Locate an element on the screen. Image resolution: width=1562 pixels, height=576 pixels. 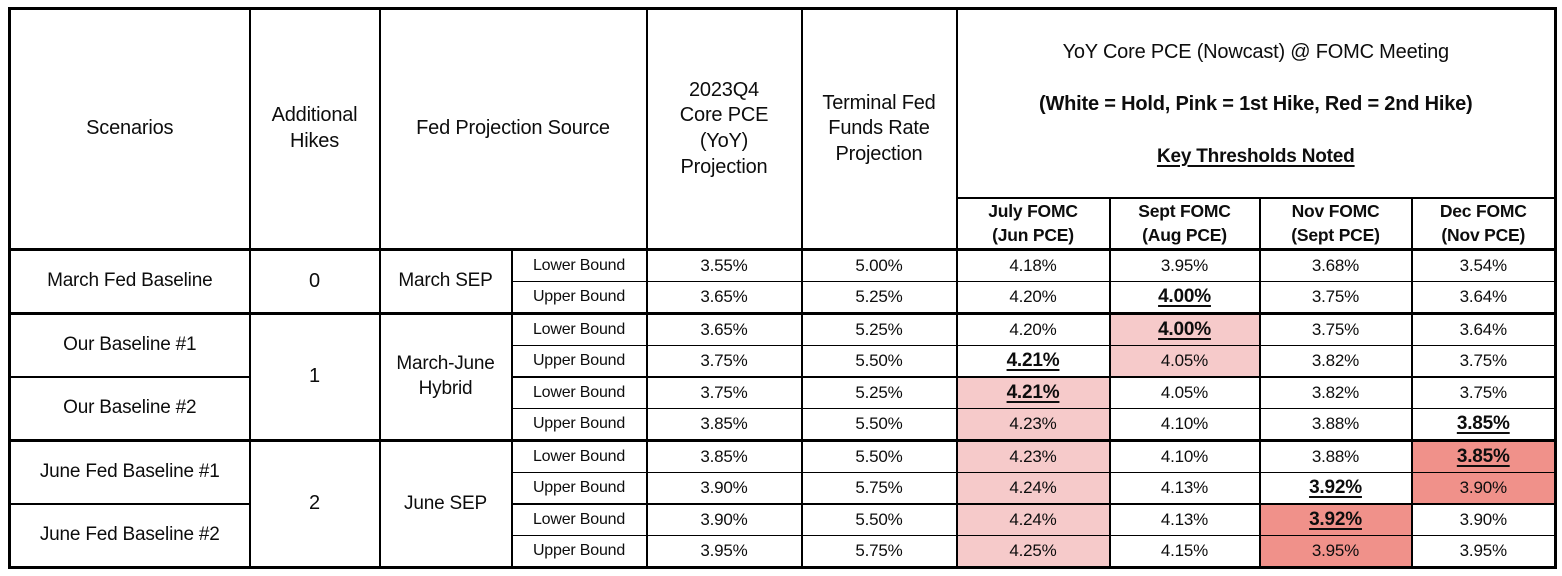
fomc-cell-nov: 3.95% is located at coordinates (1335, 551).